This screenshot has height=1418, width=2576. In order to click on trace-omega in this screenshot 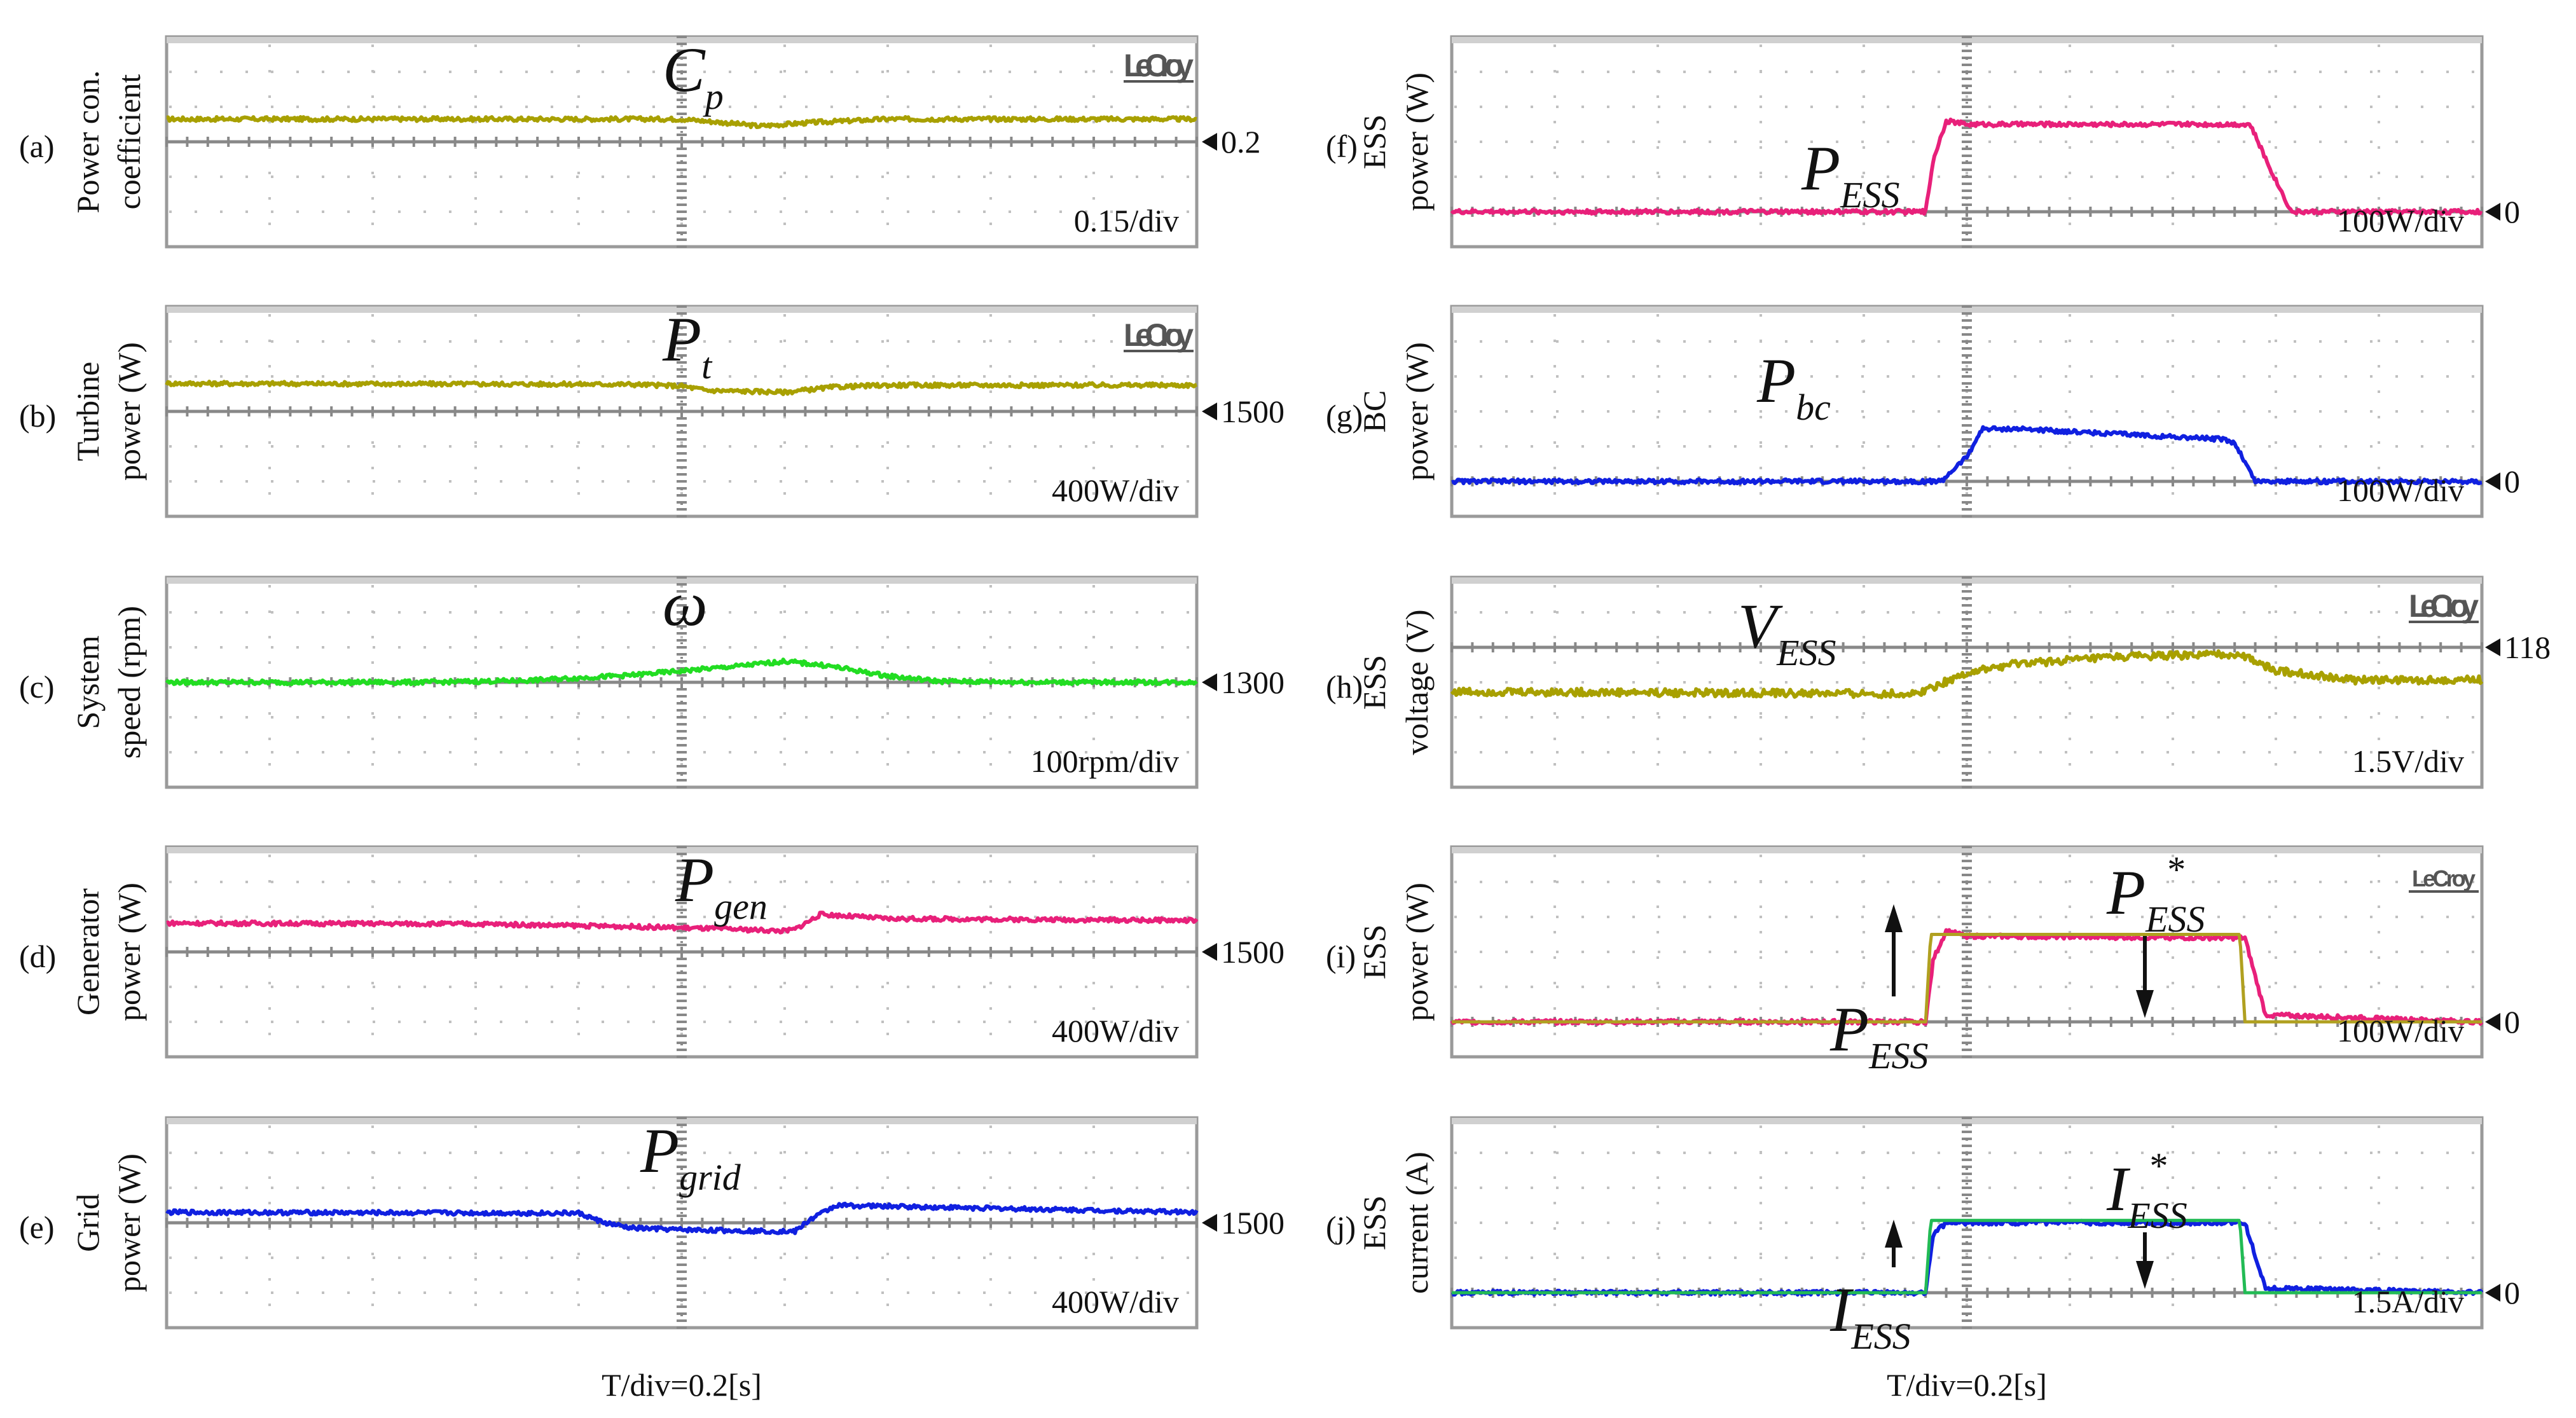, I will do `click(681, 672)`.